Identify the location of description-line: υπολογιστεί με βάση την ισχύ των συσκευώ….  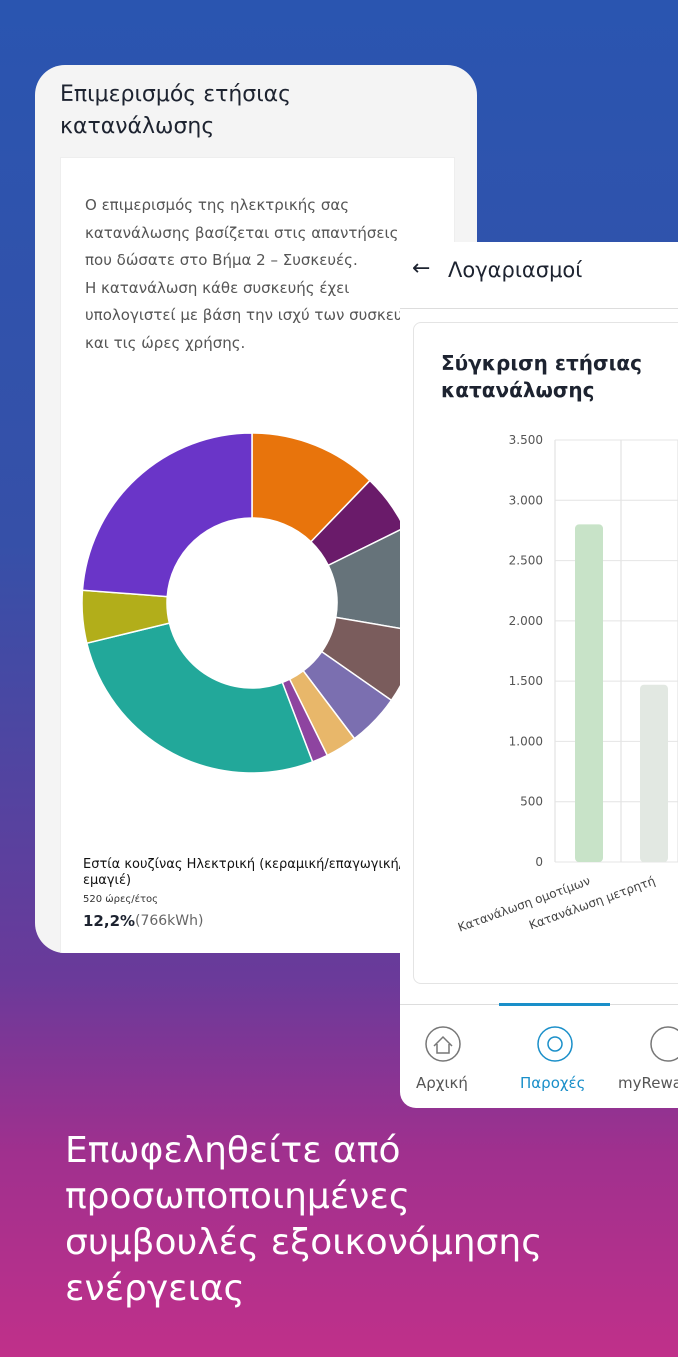
(254, 315).